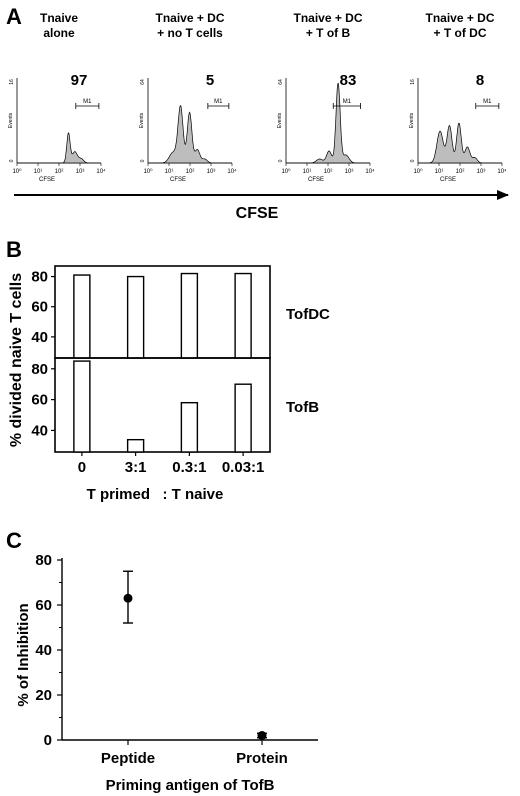  What do you see at coordinates (155, 494) in the screenshot?
I see `panel-b-x-axis-label: T primed : T naive` at bounding box center [155, 494].